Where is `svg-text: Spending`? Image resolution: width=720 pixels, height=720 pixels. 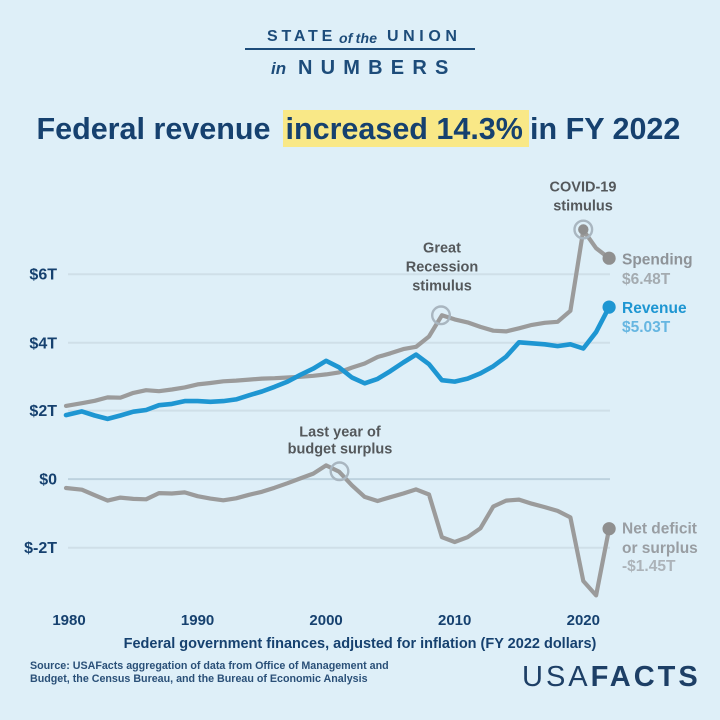
svg-text: Spending is located at coordinates (657, 259).